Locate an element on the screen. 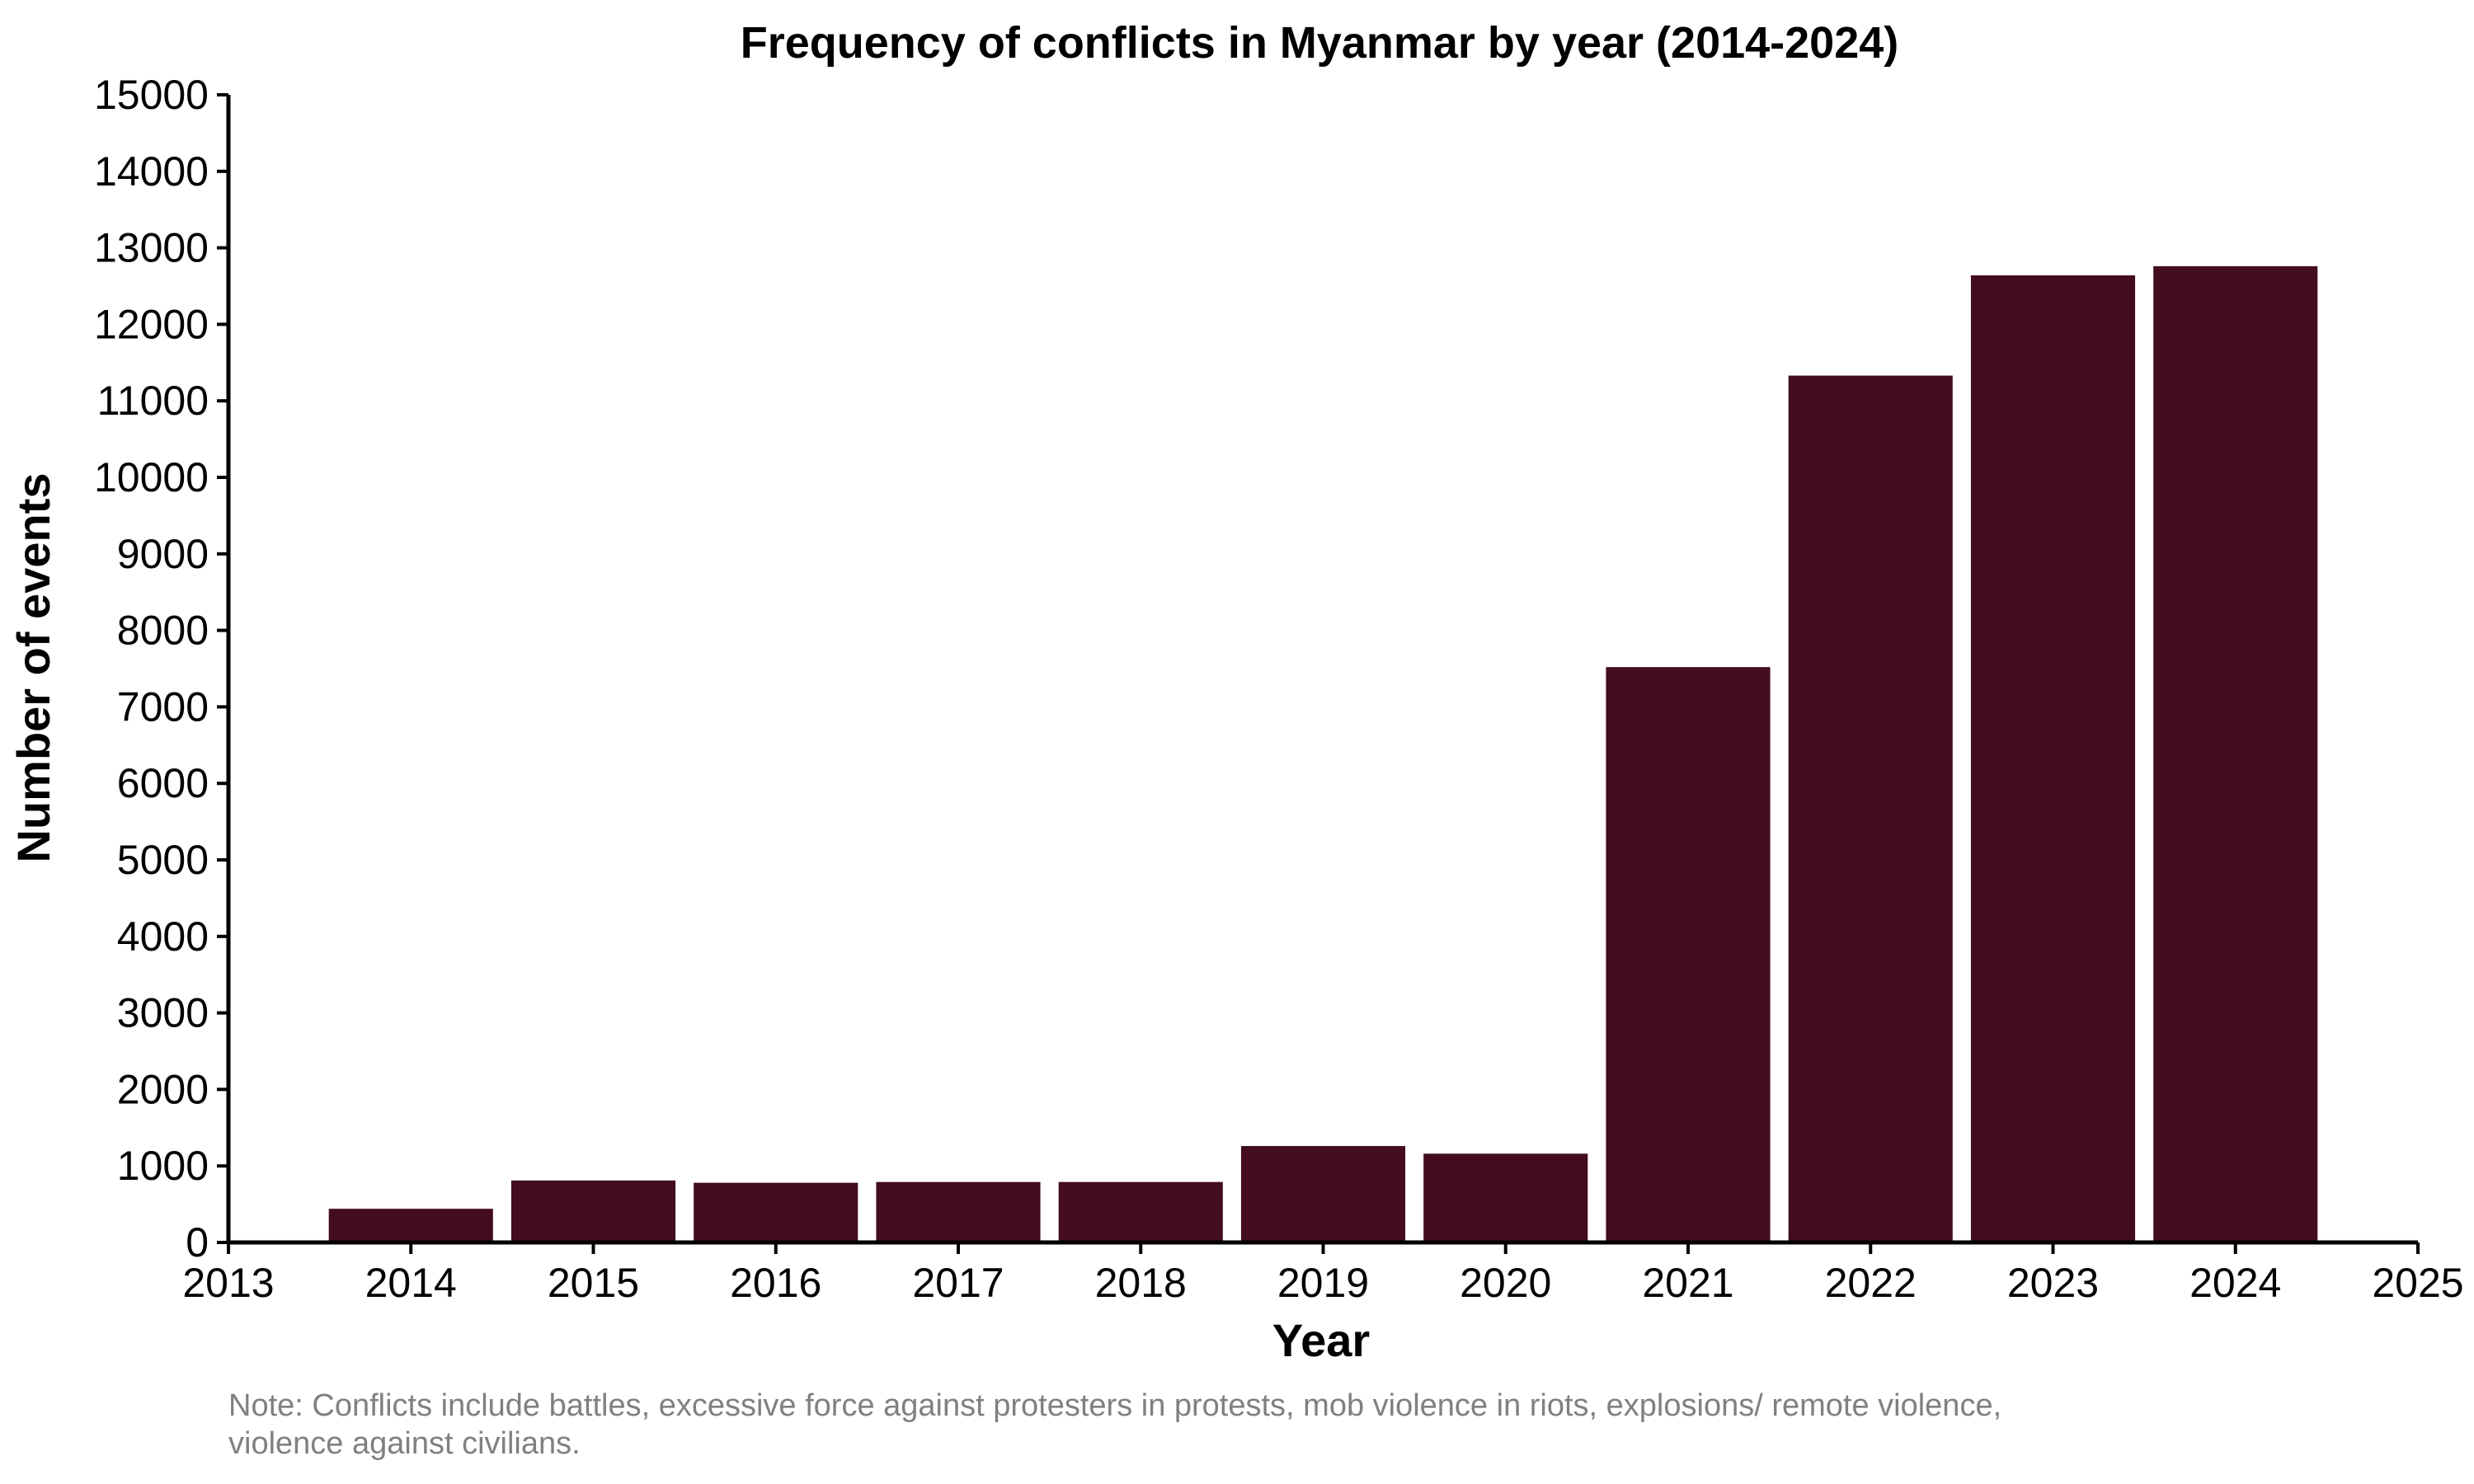 This screenshot has height=1484, width=2474. x-tick-label: 2015 is located at coordinates (593, 1283).